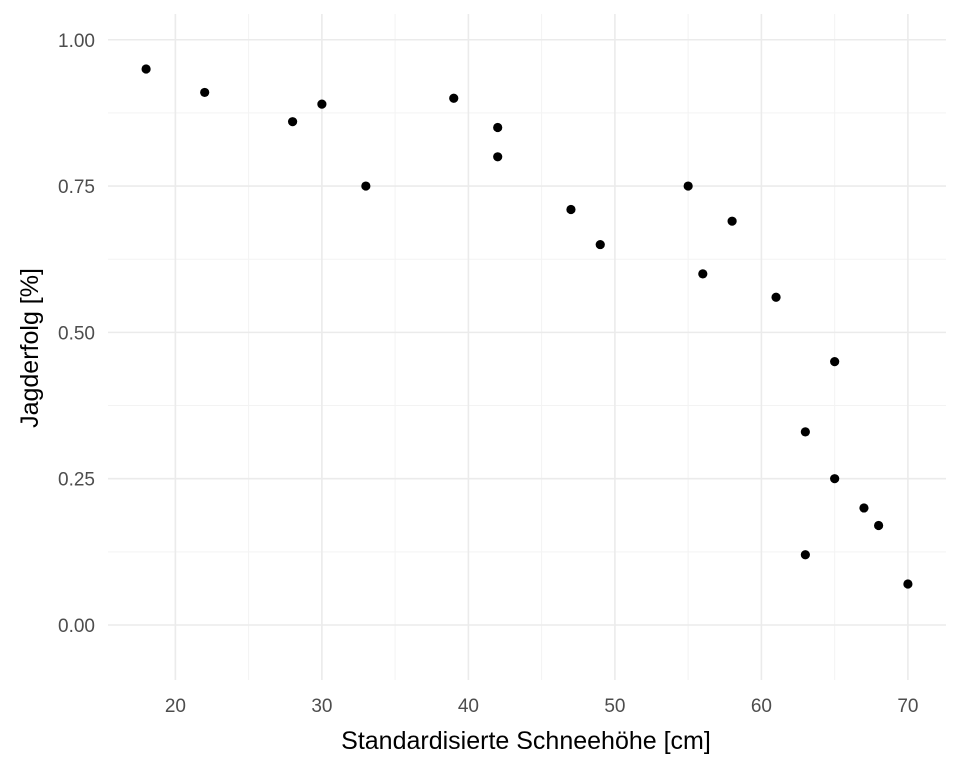 The image size is (960, 768). Describe the element at coordinates (761, 706) in the screenshot. I see `x-tick-label: 60` at that location.